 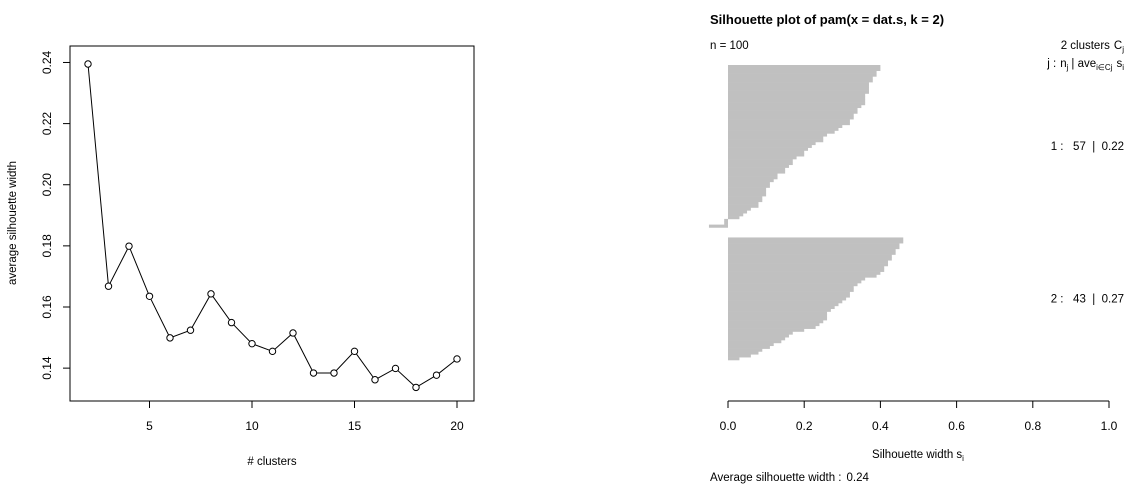 I want to click on x-tick-label: 0.6, so click(x=956, y=426).